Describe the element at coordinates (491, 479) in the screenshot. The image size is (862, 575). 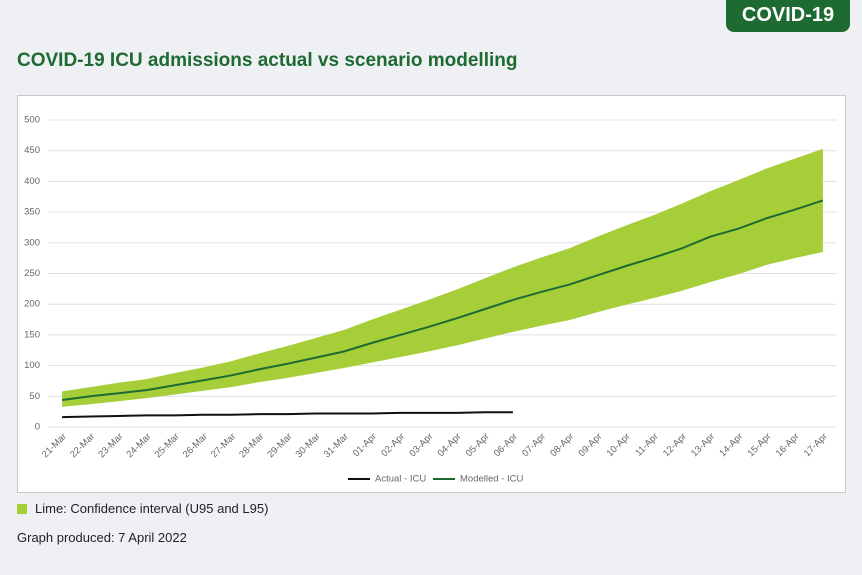
I see `legend-label: Modelled - ICU` at that location.